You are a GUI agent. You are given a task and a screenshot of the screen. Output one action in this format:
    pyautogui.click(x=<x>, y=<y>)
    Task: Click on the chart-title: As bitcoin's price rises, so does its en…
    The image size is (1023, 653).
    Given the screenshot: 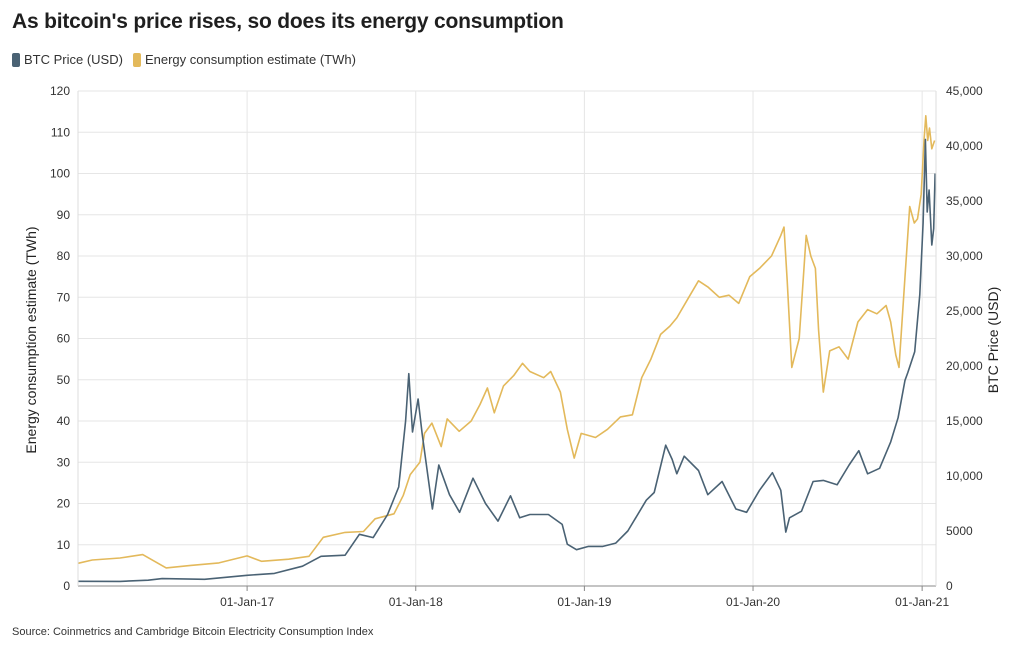 What is the action you would take?
    pyautogui.click(x=288, y=21)
    